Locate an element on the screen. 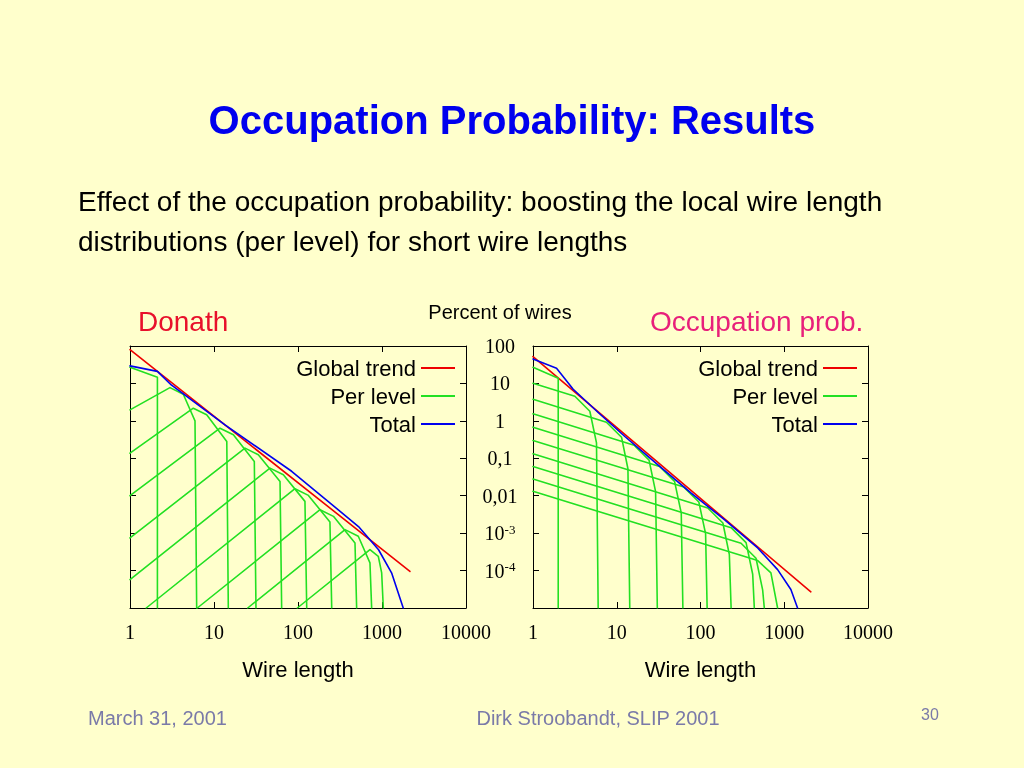 Image resolution: width=1024 pixels, height=768 pixels. text: 30 is located at coordinates (930, 715).